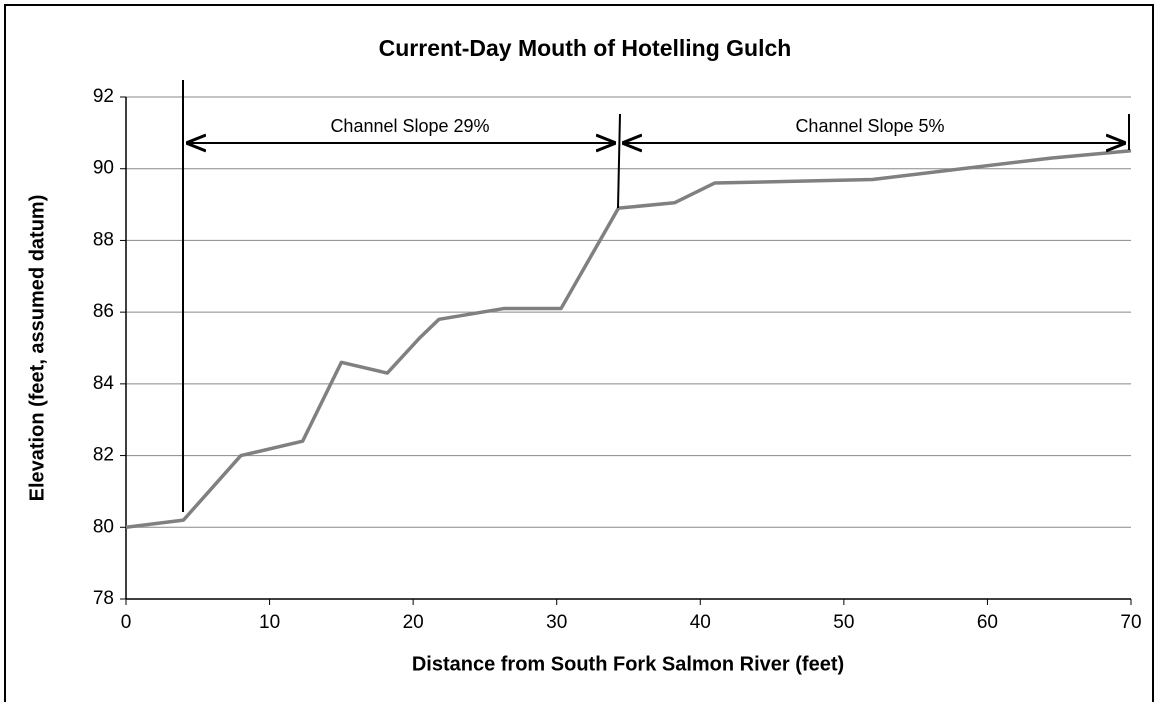 The height and width of the screenshot is (702, 1158). Describe the element at coordinates (1130, 622) in the screenshot. I see `x-tick-label: 70` at that location.